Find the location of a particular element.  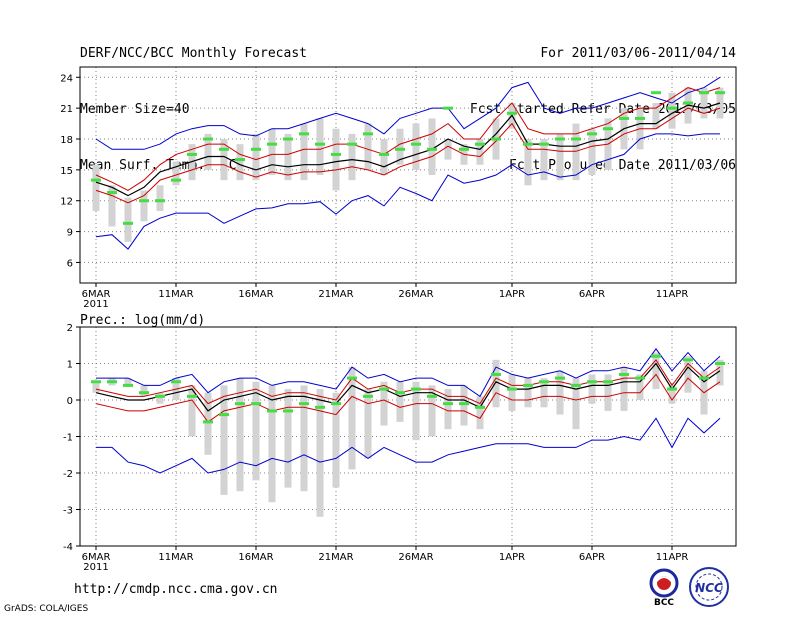

series-max-line is located at coordinates (408, 113).